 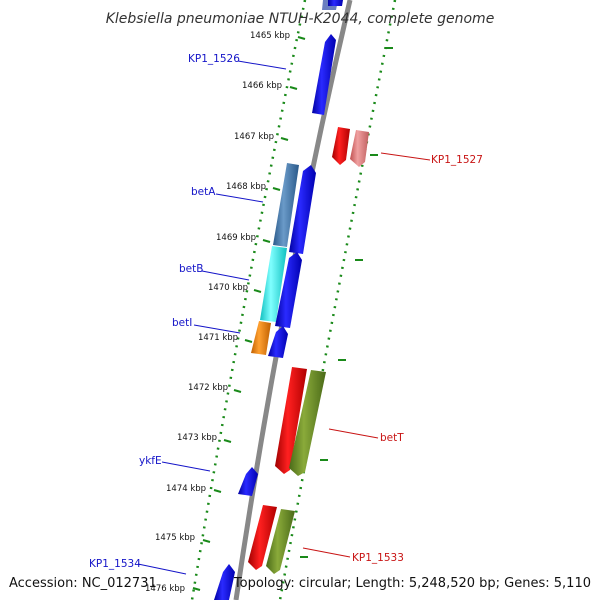 I want to click on tick-label: 1465 kbp, so click(x=270, y=36).